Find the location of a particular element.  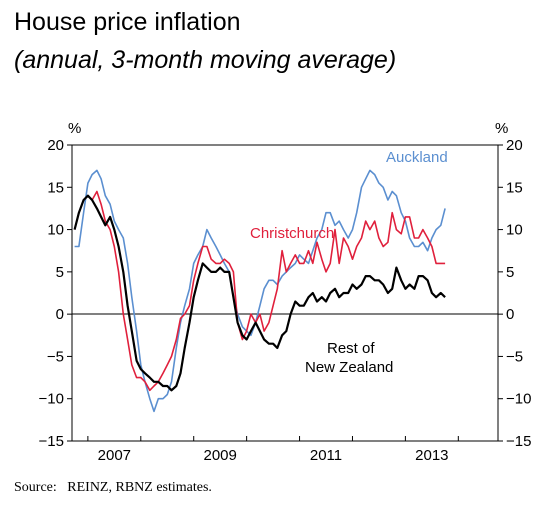

y-tick-label-left: 0 is located at coordinates (60, 314).